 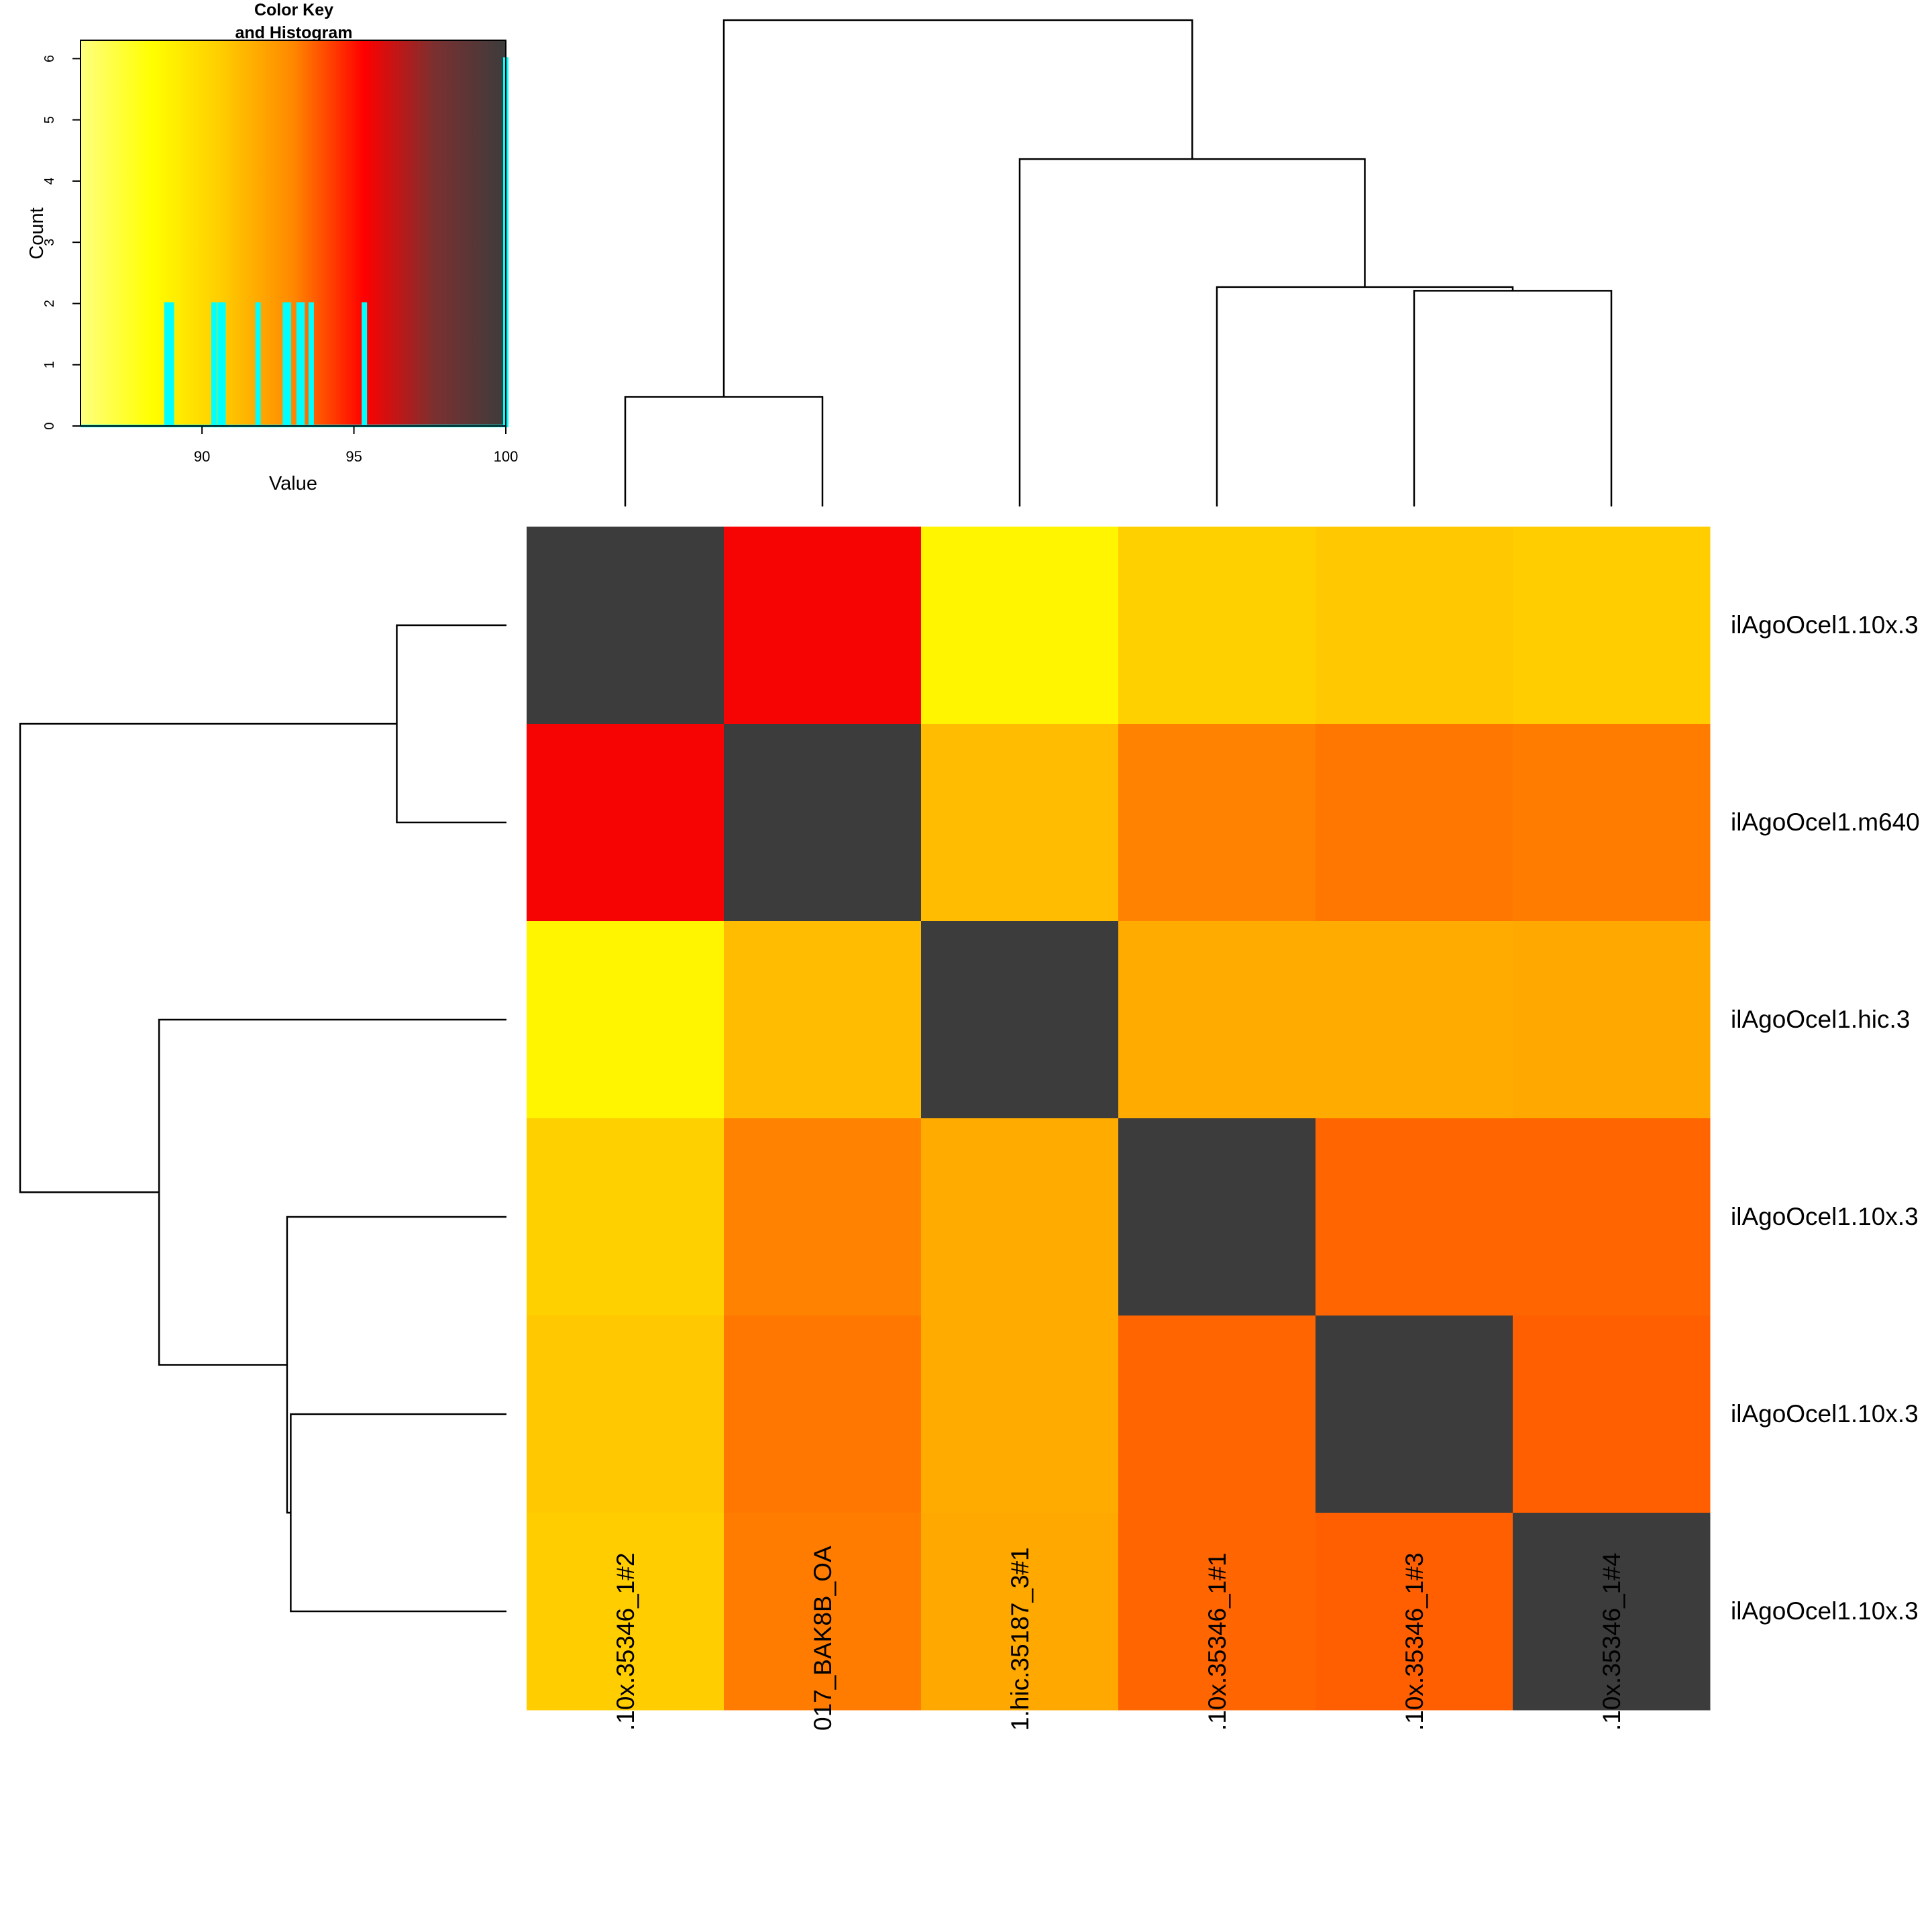 I want to click on column-dendrogram, so click(x=1118, y=262).